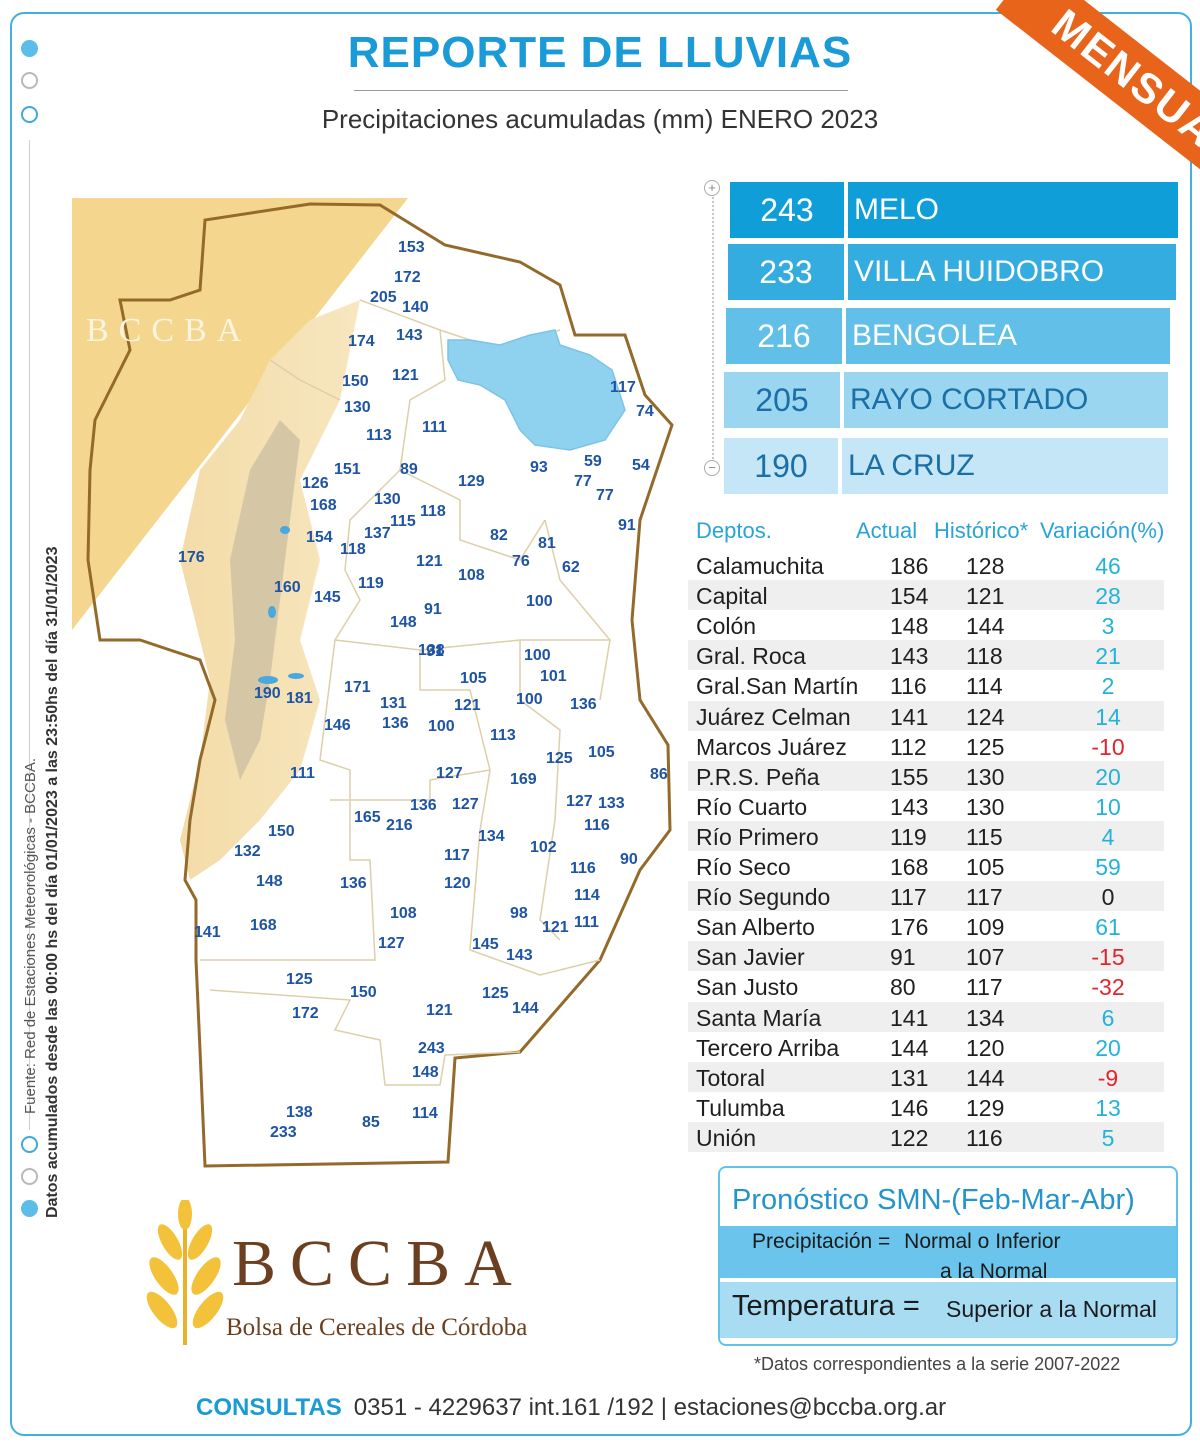 The width and height of the screenshot is (1200, 1446). Describe the element at coordinates (908, 897) in the screenshot. I see `actual-cell: 117` at that location.